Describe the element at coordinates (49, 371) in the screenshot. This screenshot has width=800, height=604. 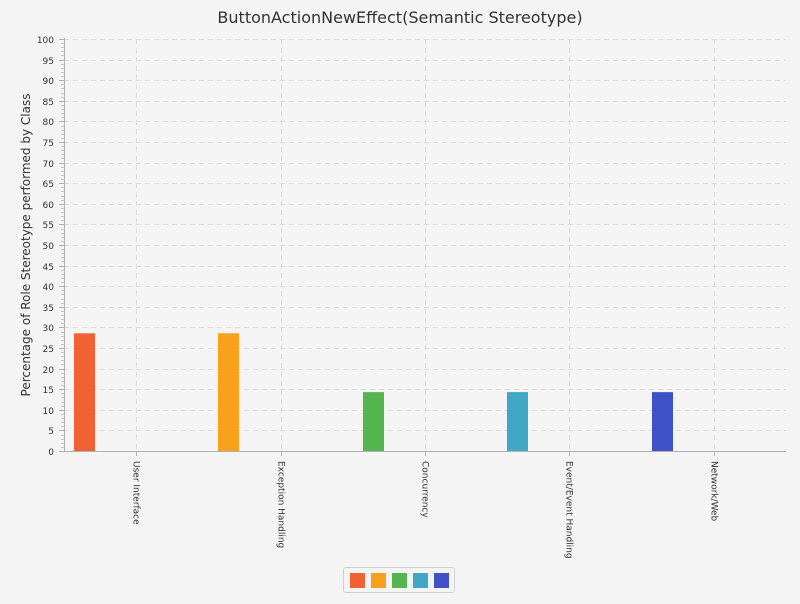
I see `y-tick-label: 20` at that location.